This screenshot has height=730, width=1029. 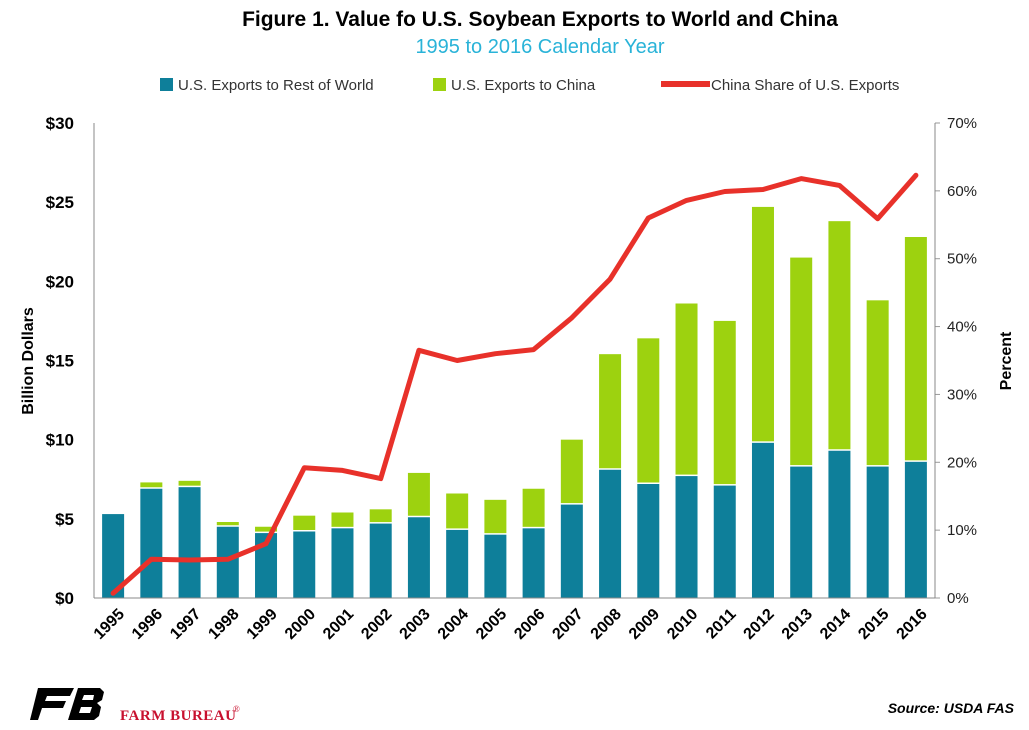 What do you see at coordinates (912, 624) in the screenshot?
I see `x-tick-label: 2016` at bounding box center [912, 624].